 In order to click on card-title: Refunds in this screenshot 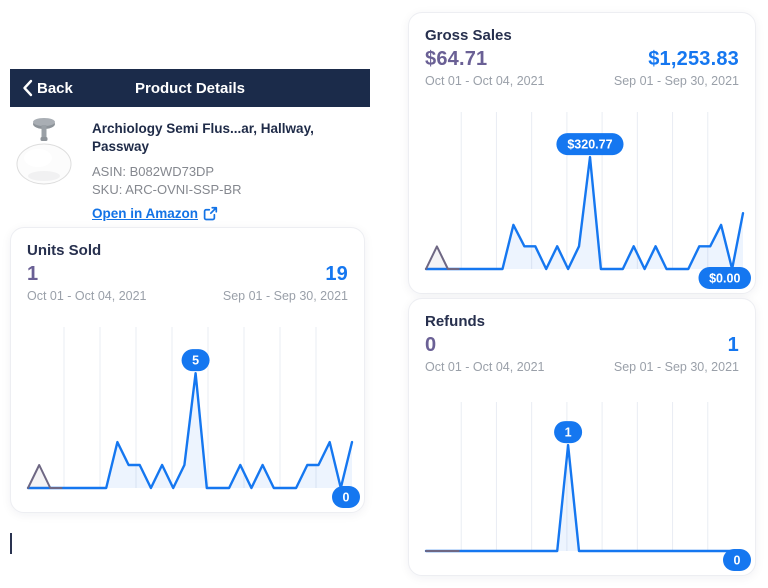, I will do `click(455, 321)`.